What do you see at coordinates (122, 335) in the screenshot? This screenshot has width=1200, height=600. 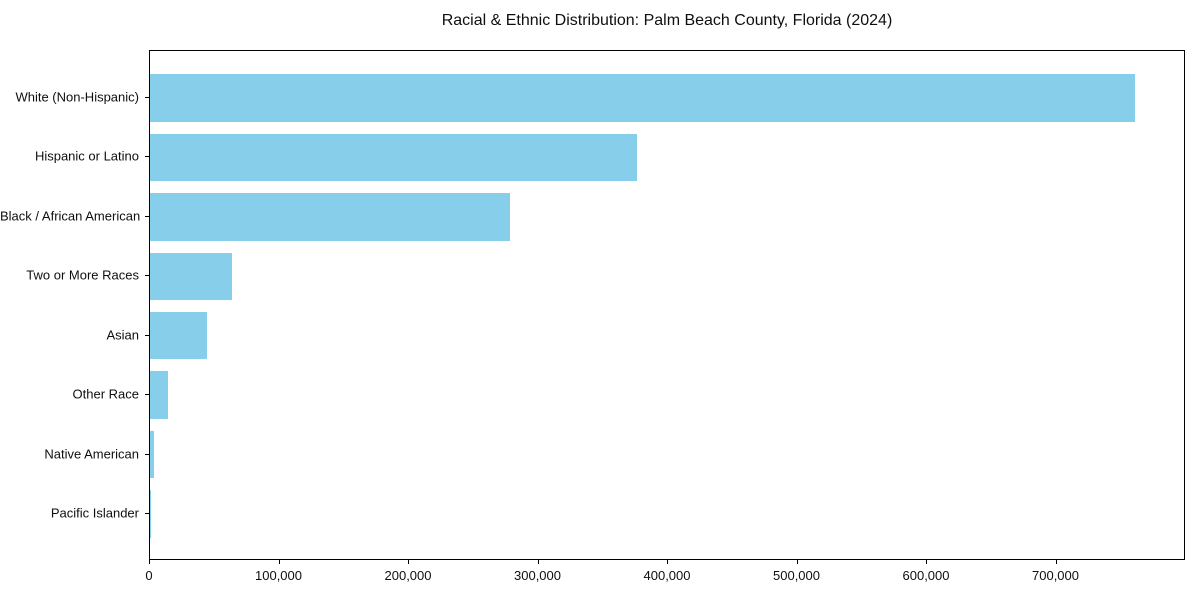 I see `y-tick-label: Asian` at bounding box center [122, 335].